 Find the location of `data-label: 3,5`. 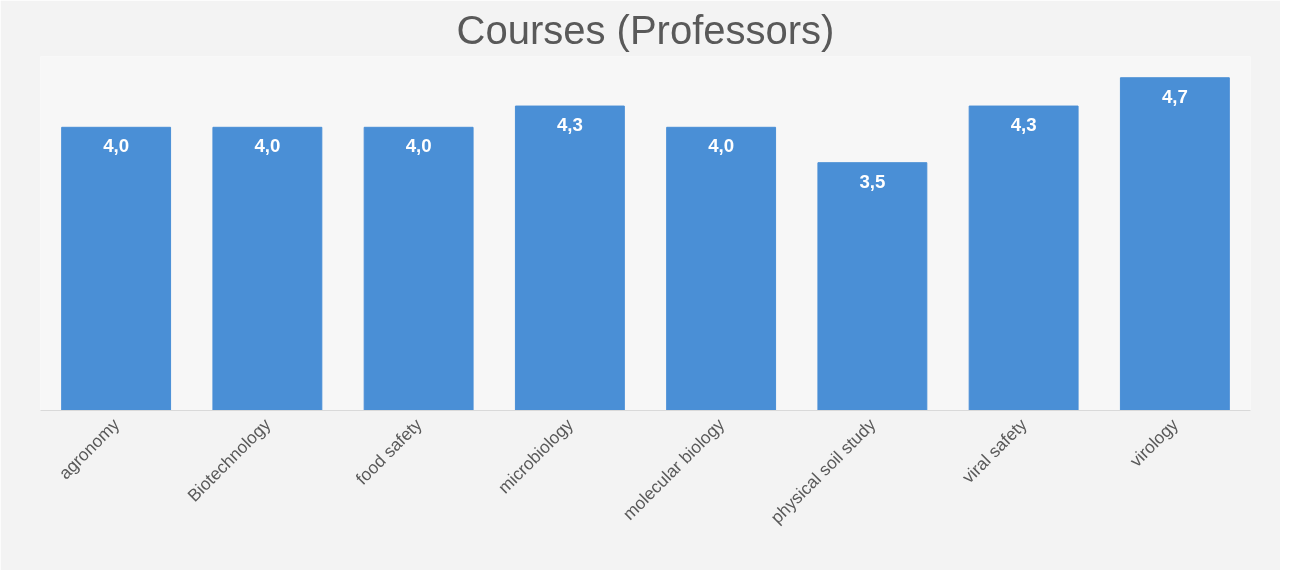

data-label: 3,5 is located at coordinates (872, 181).